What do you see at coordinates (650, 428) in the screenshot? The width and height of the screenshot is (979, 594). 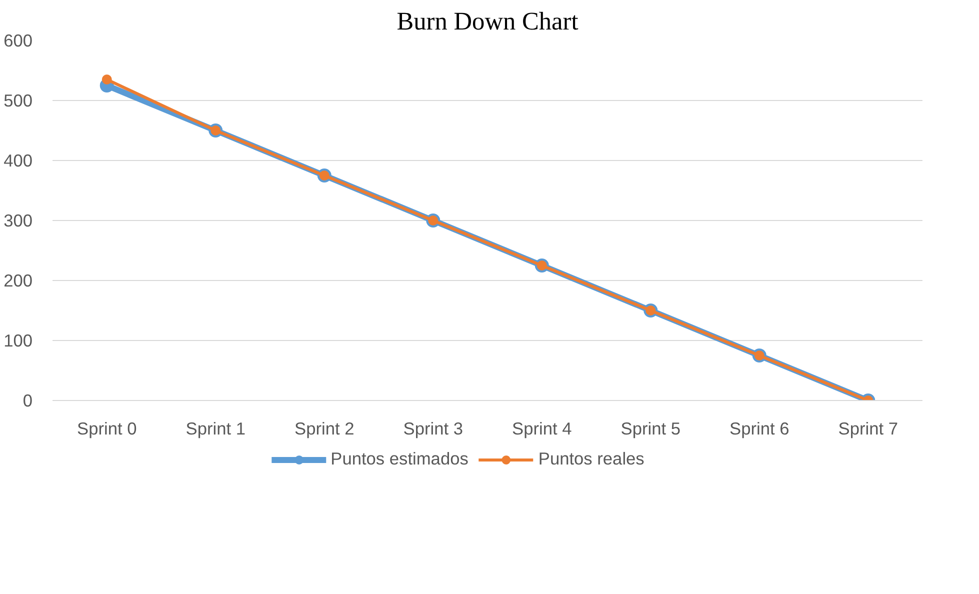 I see `x-tick-label: Sprint 5` at bounding box center [650, 428].